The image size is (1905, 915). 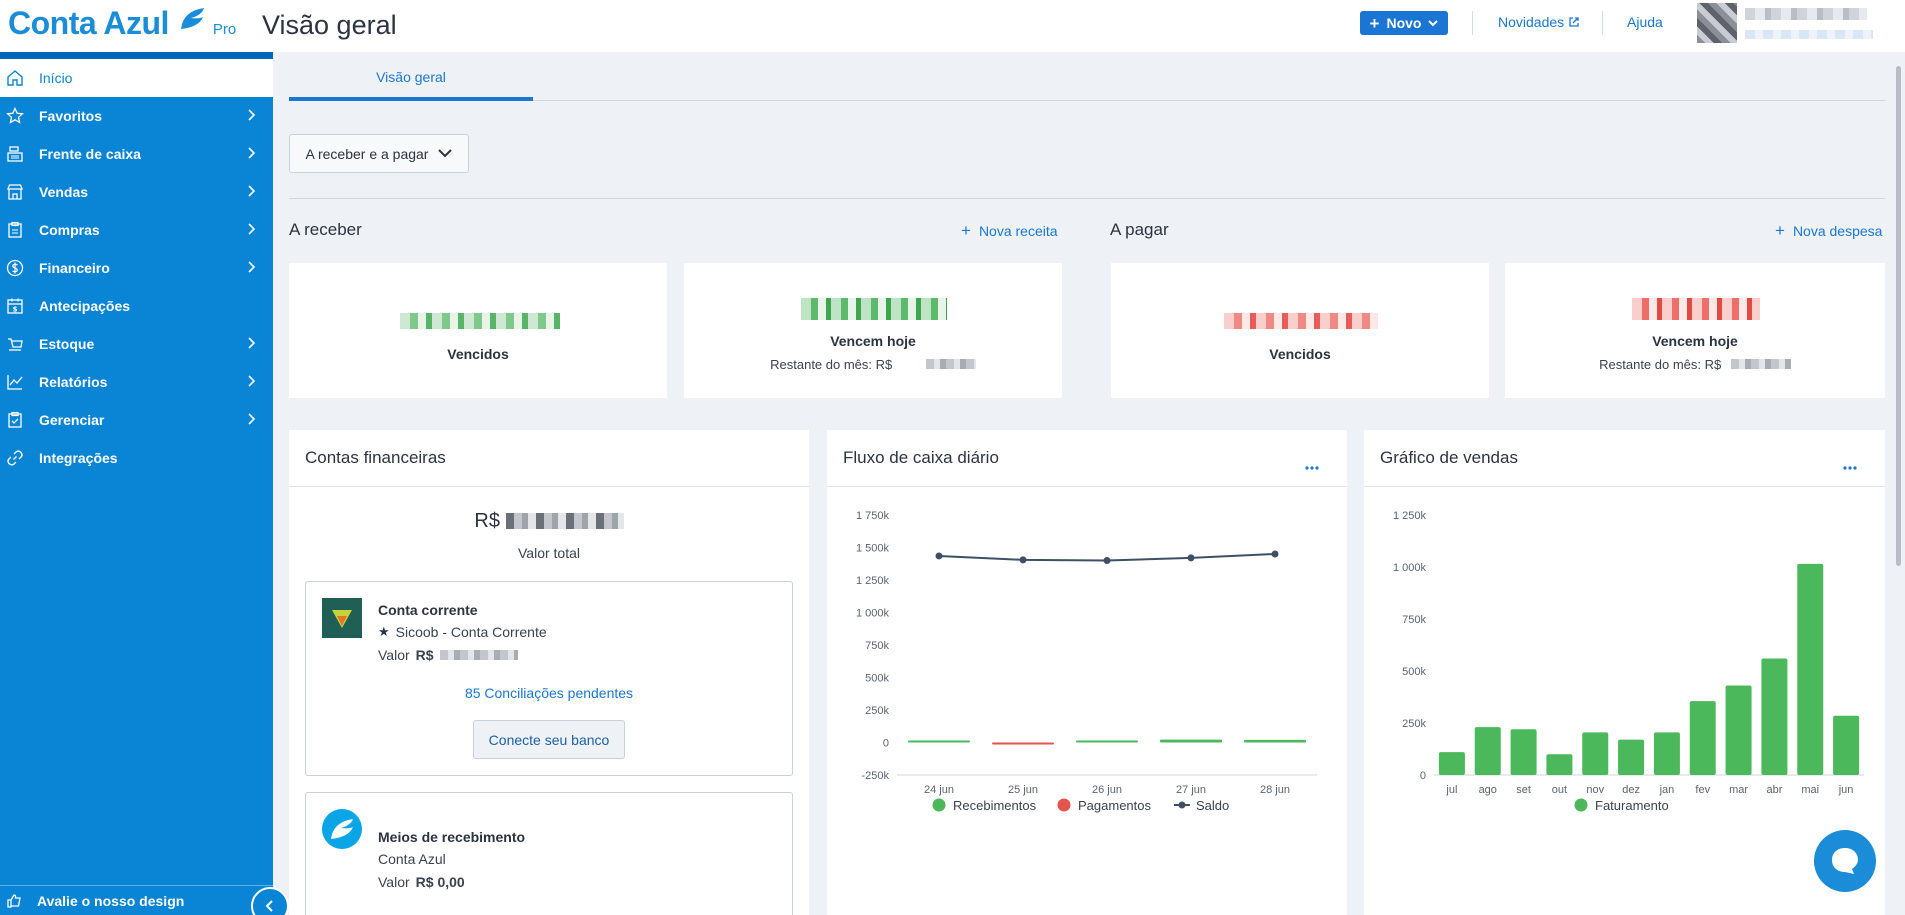 What do you see at coordinates (939, 790) in the screenshot?
I see `x-tick-label: 24 jun` at bounding box center [939, 790].